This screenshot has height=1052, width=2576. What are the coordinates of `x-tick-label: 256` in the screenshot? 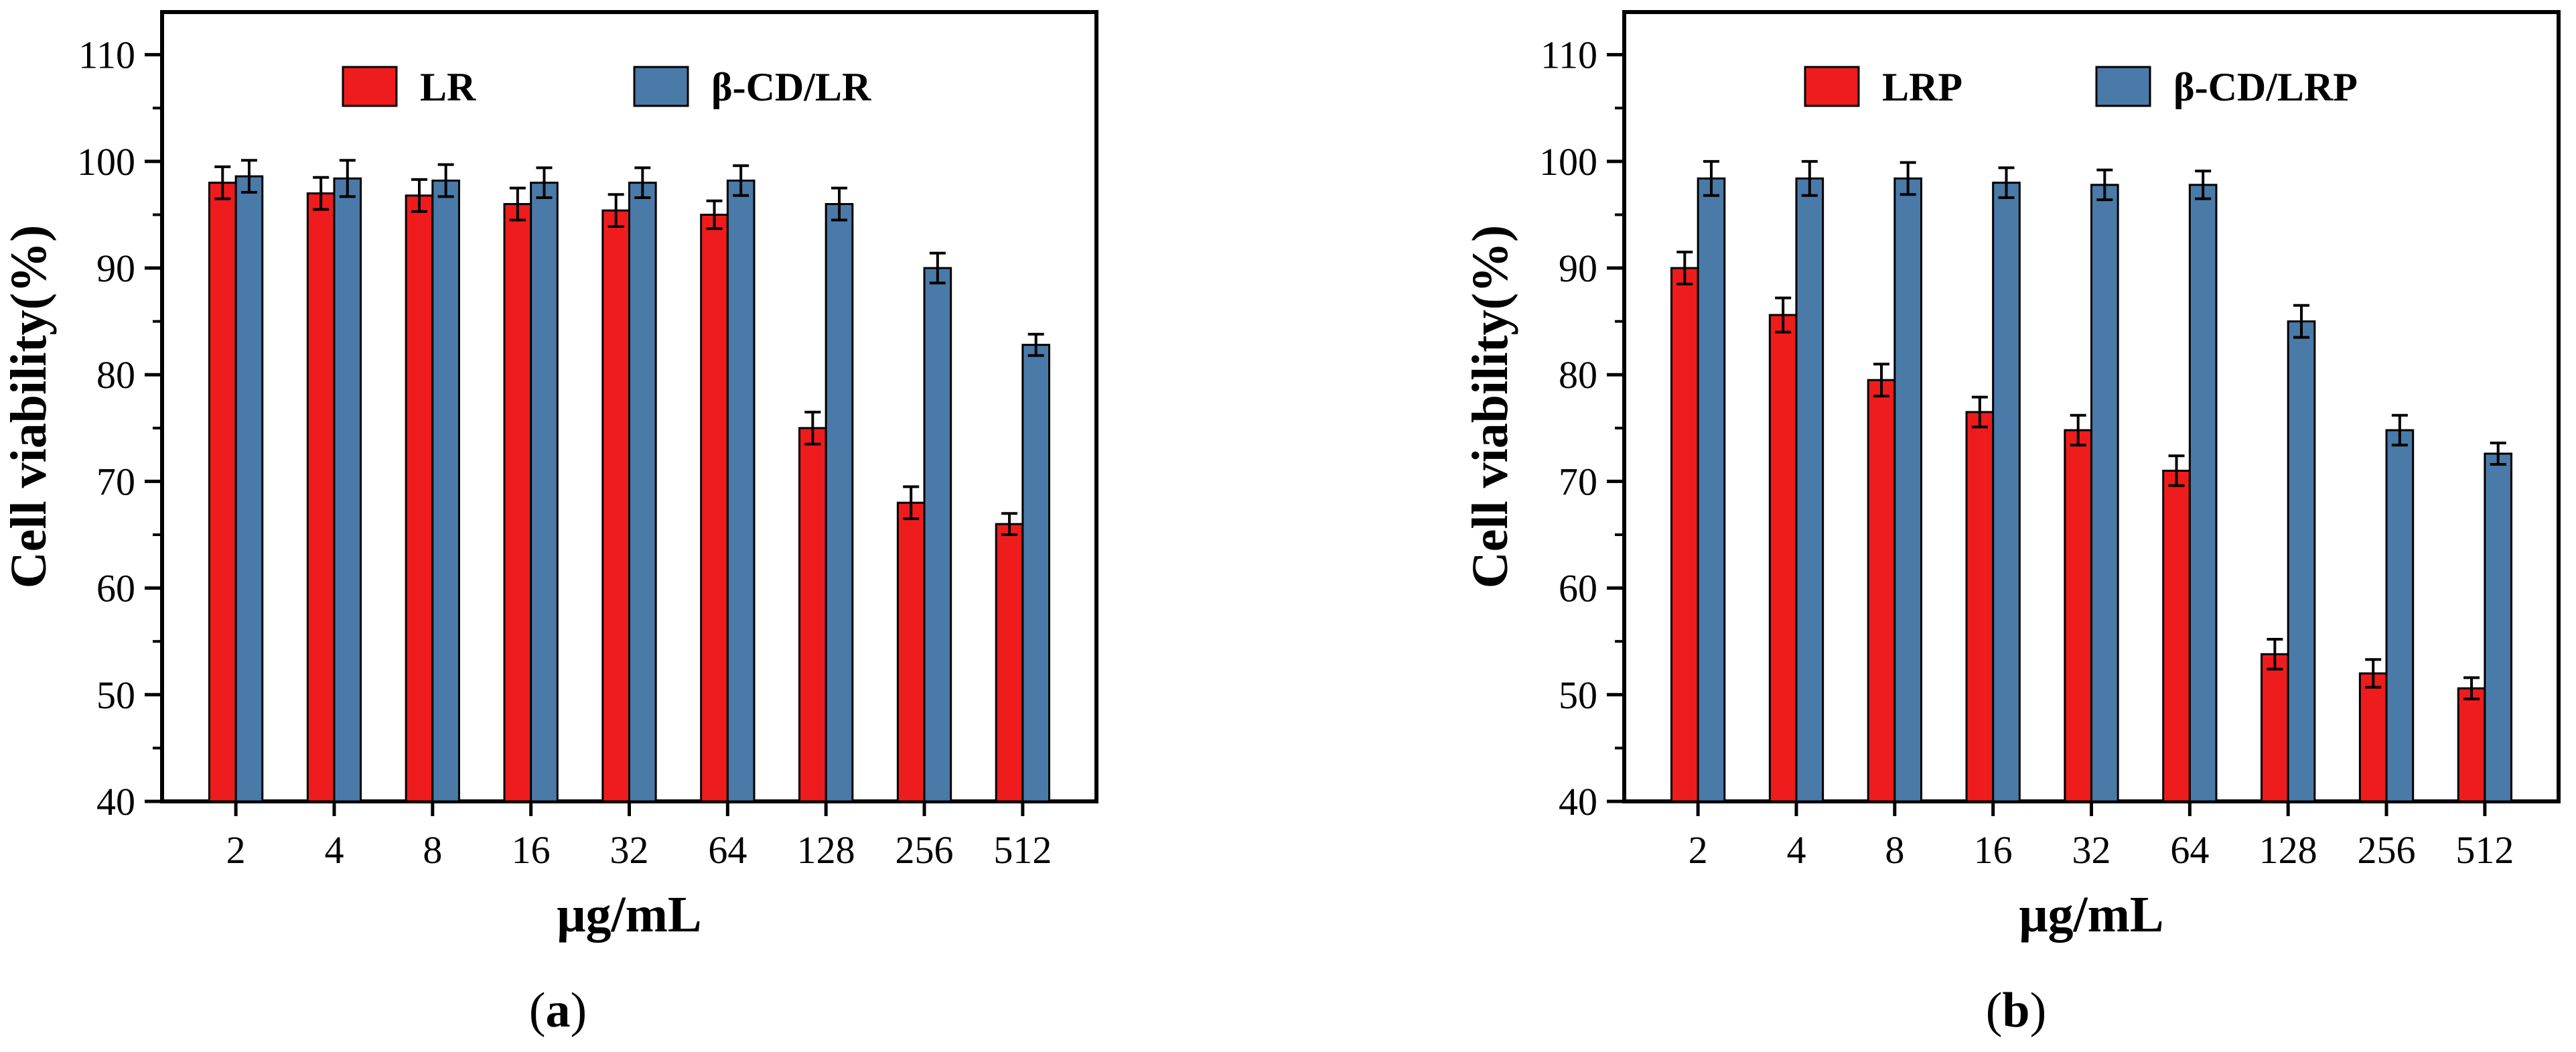 It's located at (2387, 850).